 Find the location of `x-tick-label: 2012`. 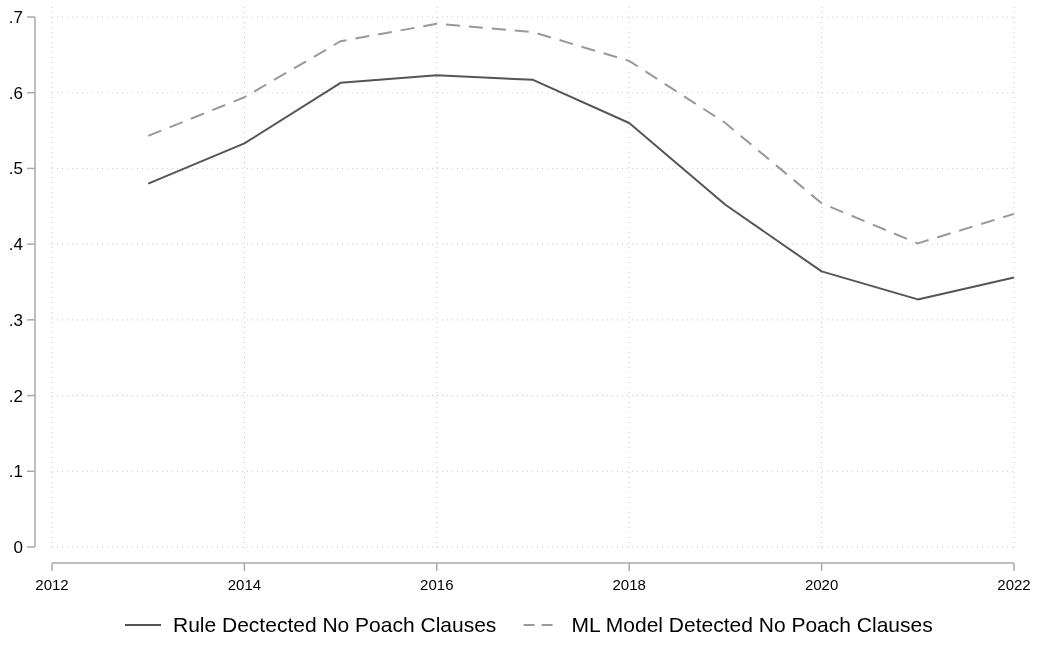

x-tick-label: 2012 is located at coordinates (52, 584).